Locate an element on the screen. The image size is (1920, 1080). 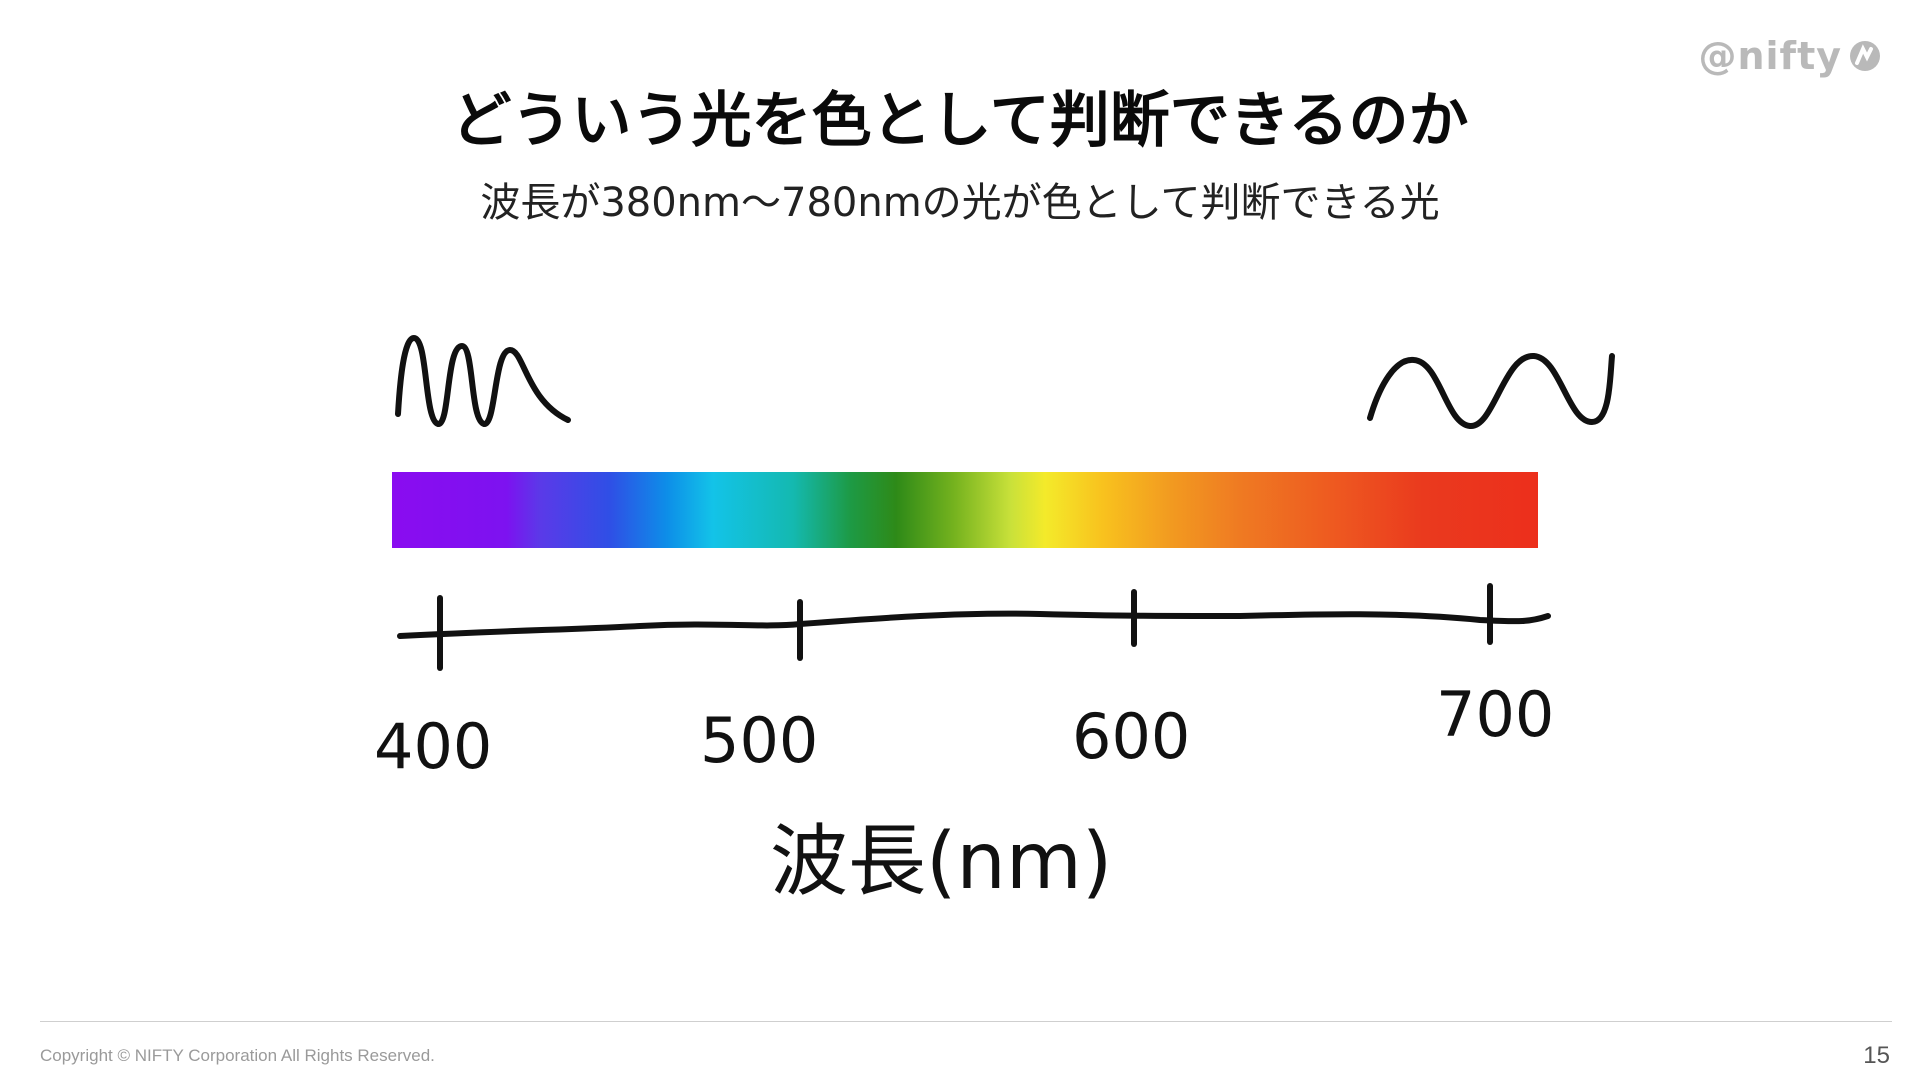
axis-label: 波長(nm) is located at coordinates (941, 862).